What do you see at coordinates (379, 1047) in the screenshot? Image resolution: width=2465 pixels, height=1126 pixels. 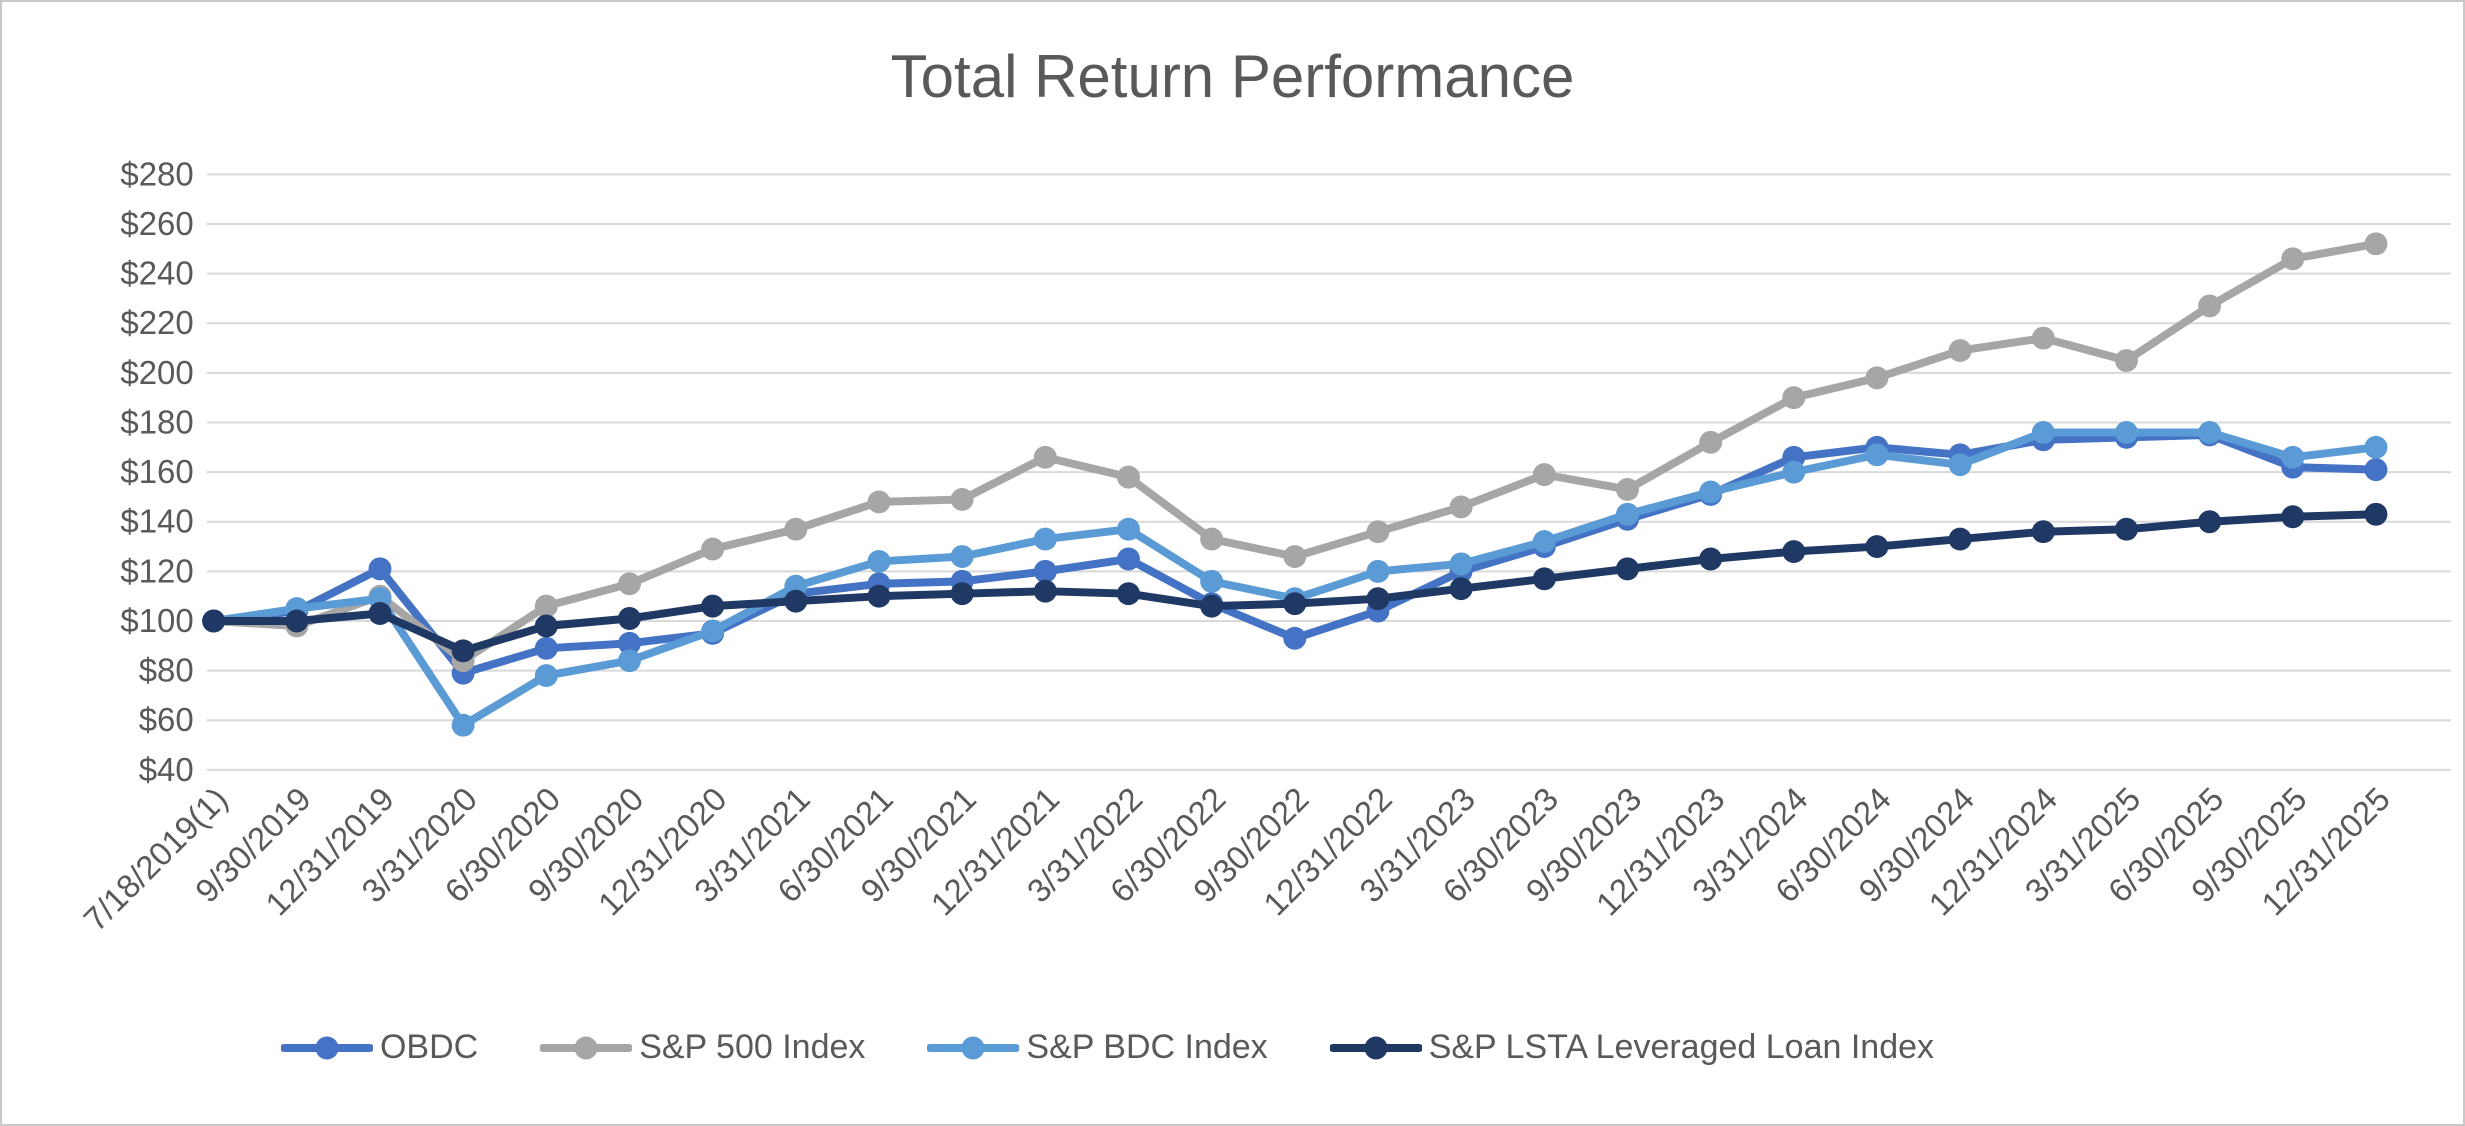 I see `legend-item-obdc: OBDC` at bounding box center [379, 1047].